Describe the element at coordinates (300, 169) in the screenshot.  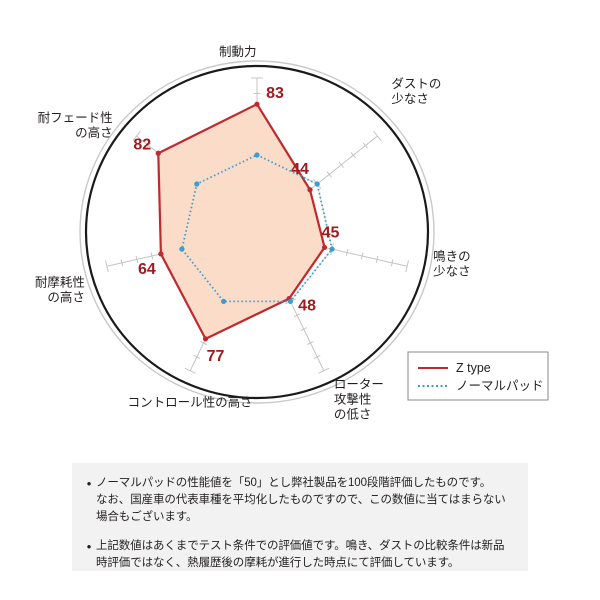
I see `value-label-1: 44` at that location.